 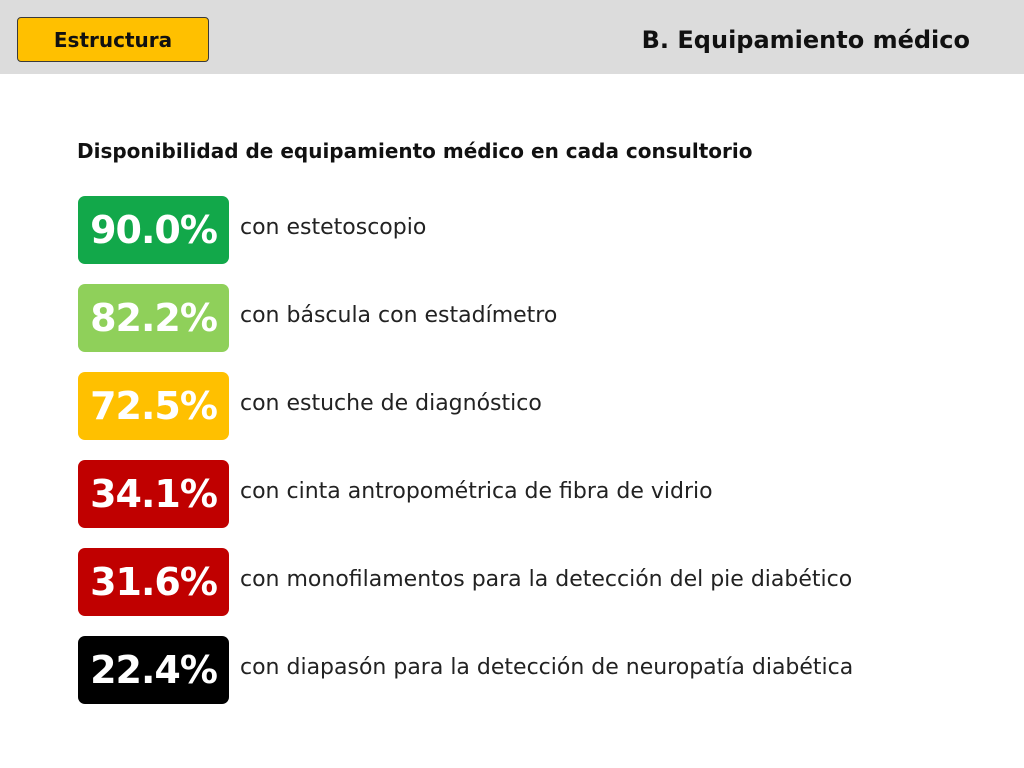 What do you see at coordinates (805, 40) in the screenshot?
I see `section-title: B. Equipamiento médico` at bounding box center [805, 40].